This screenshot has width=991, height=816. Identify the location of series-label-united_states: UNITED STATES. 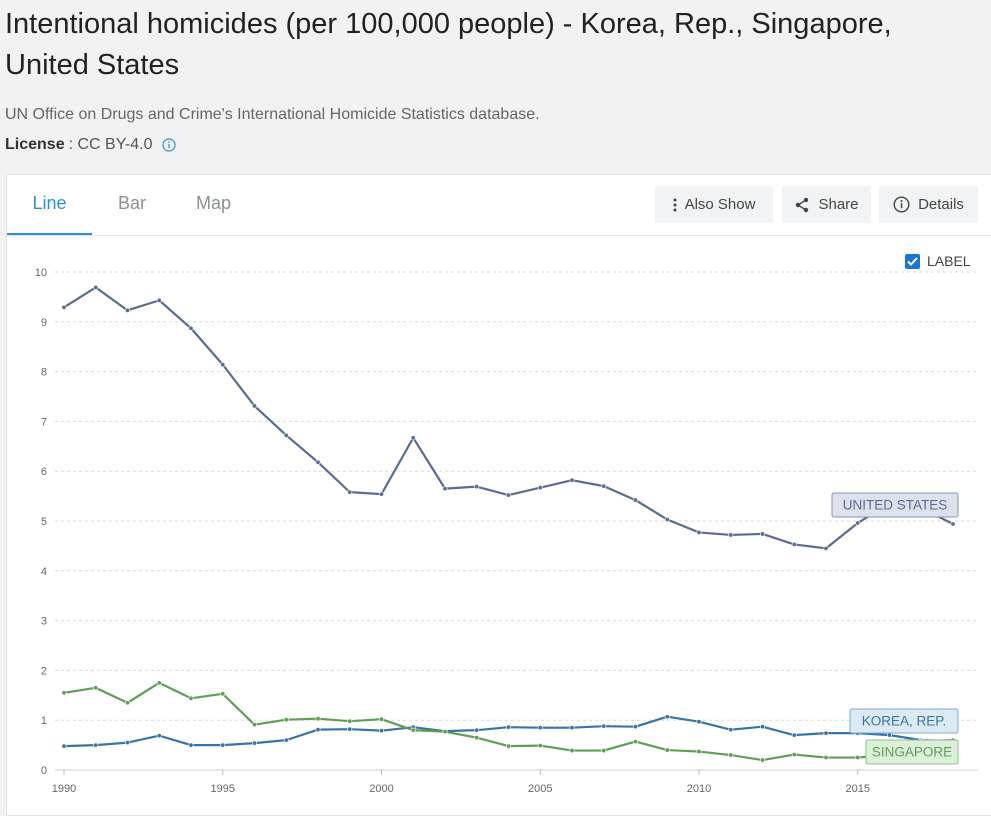
(895, 505).